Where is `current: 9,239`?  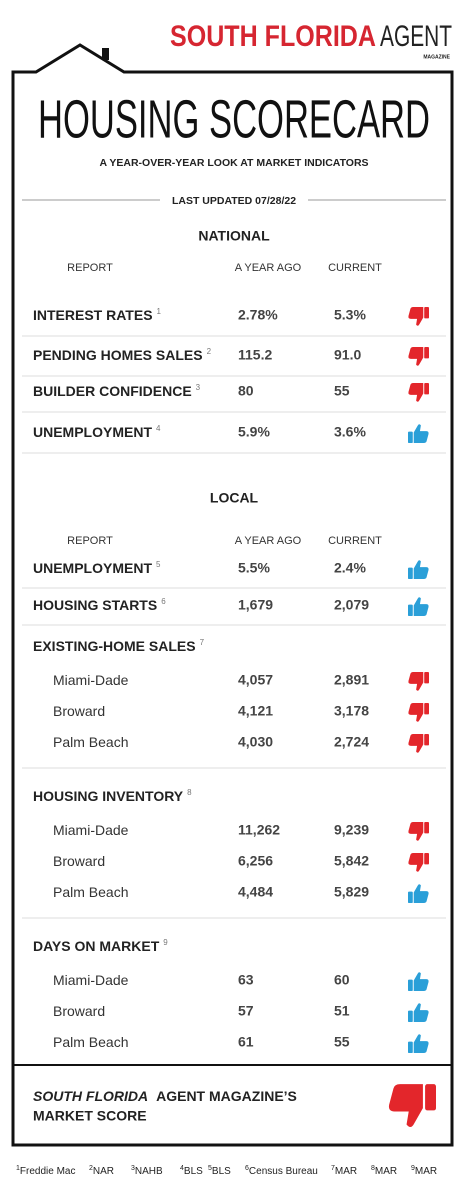 current: 9,239 is located at coordinates (351, 830).